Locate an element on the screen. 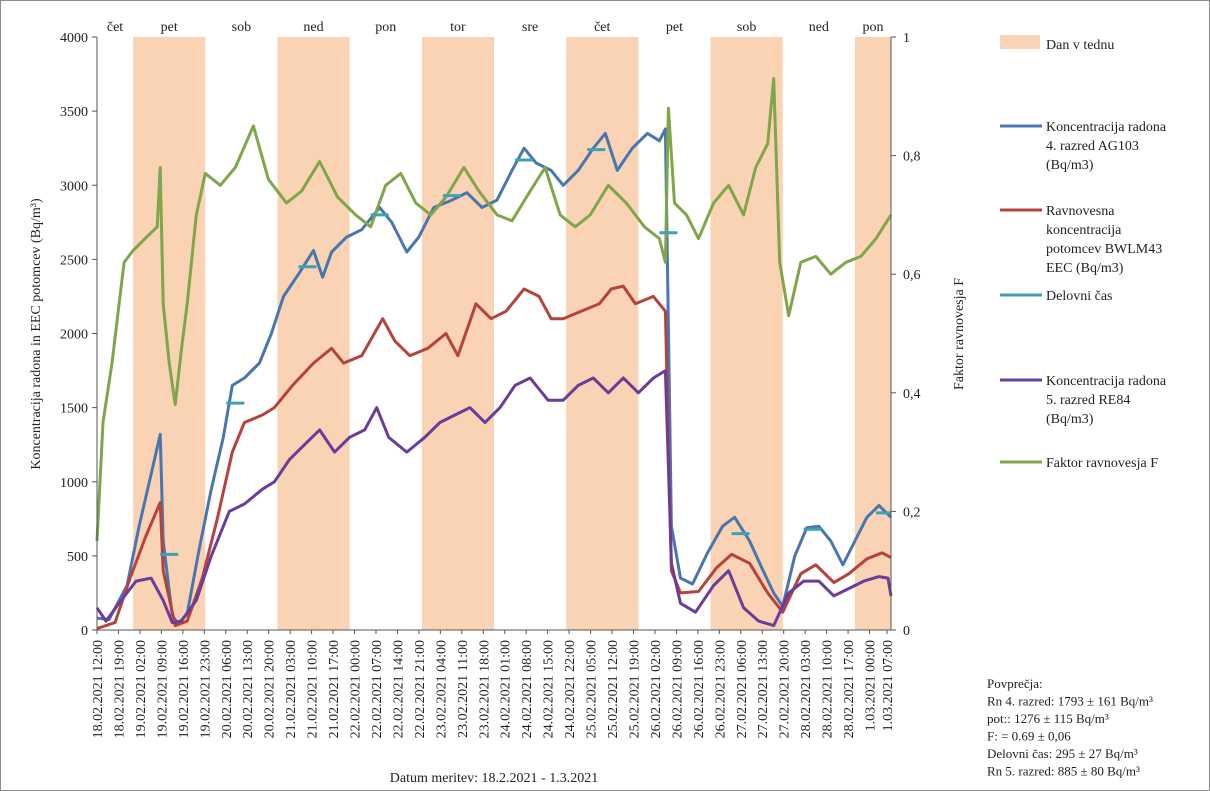 Image resolution: width=1210 pixels, height=791 pixels. x-tick-label: 25.02.2021 19:00 is located at coordinates (634, 689).